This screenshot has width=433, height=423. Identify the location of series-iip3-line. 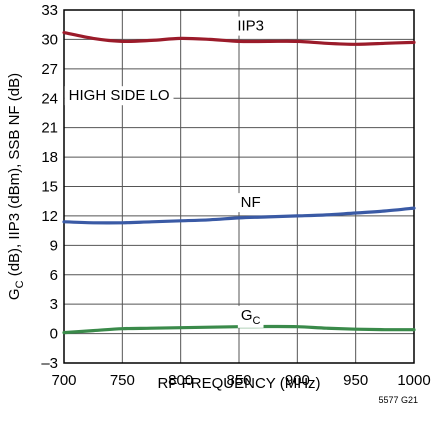
(239, 38).